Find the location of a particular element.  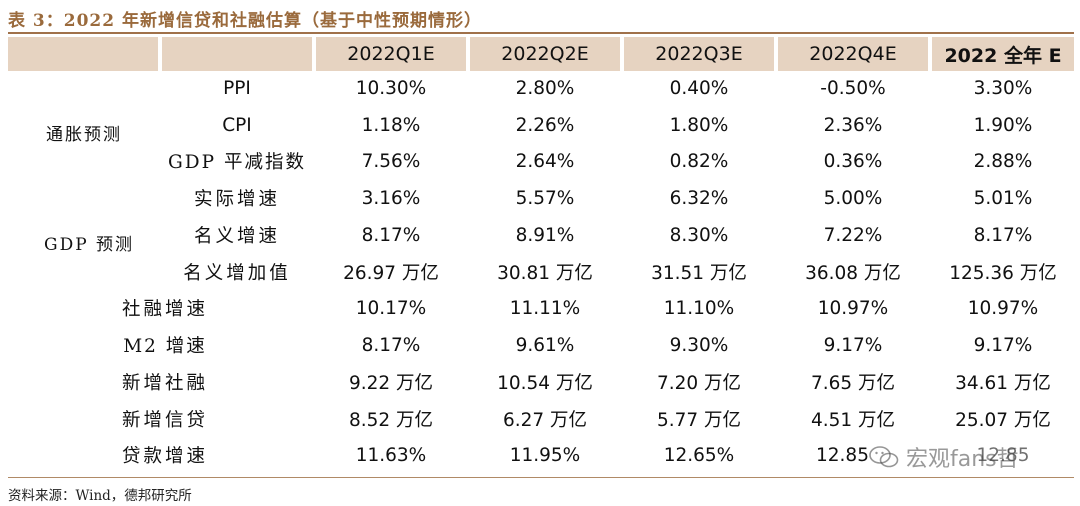

bottom-rule is located at coordinates (541, 477).